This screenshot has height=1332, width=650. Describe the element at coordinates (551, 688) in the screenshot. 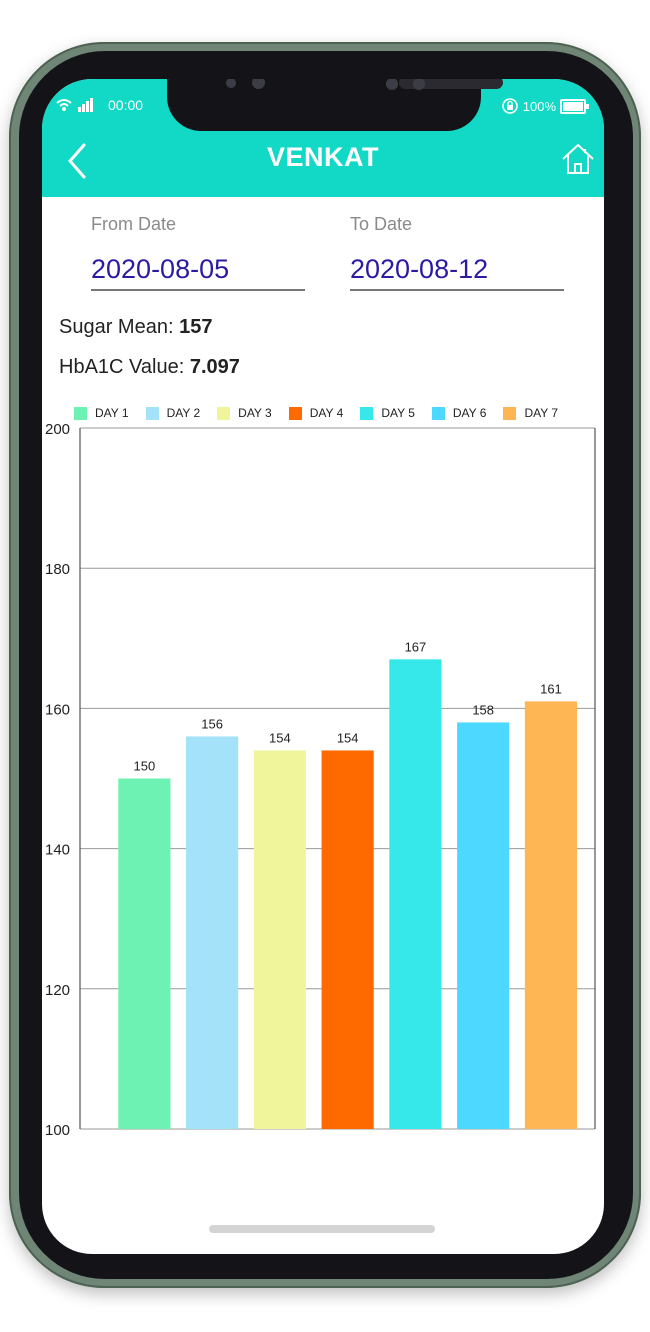

I see `bar-value-label: 161` at that location.